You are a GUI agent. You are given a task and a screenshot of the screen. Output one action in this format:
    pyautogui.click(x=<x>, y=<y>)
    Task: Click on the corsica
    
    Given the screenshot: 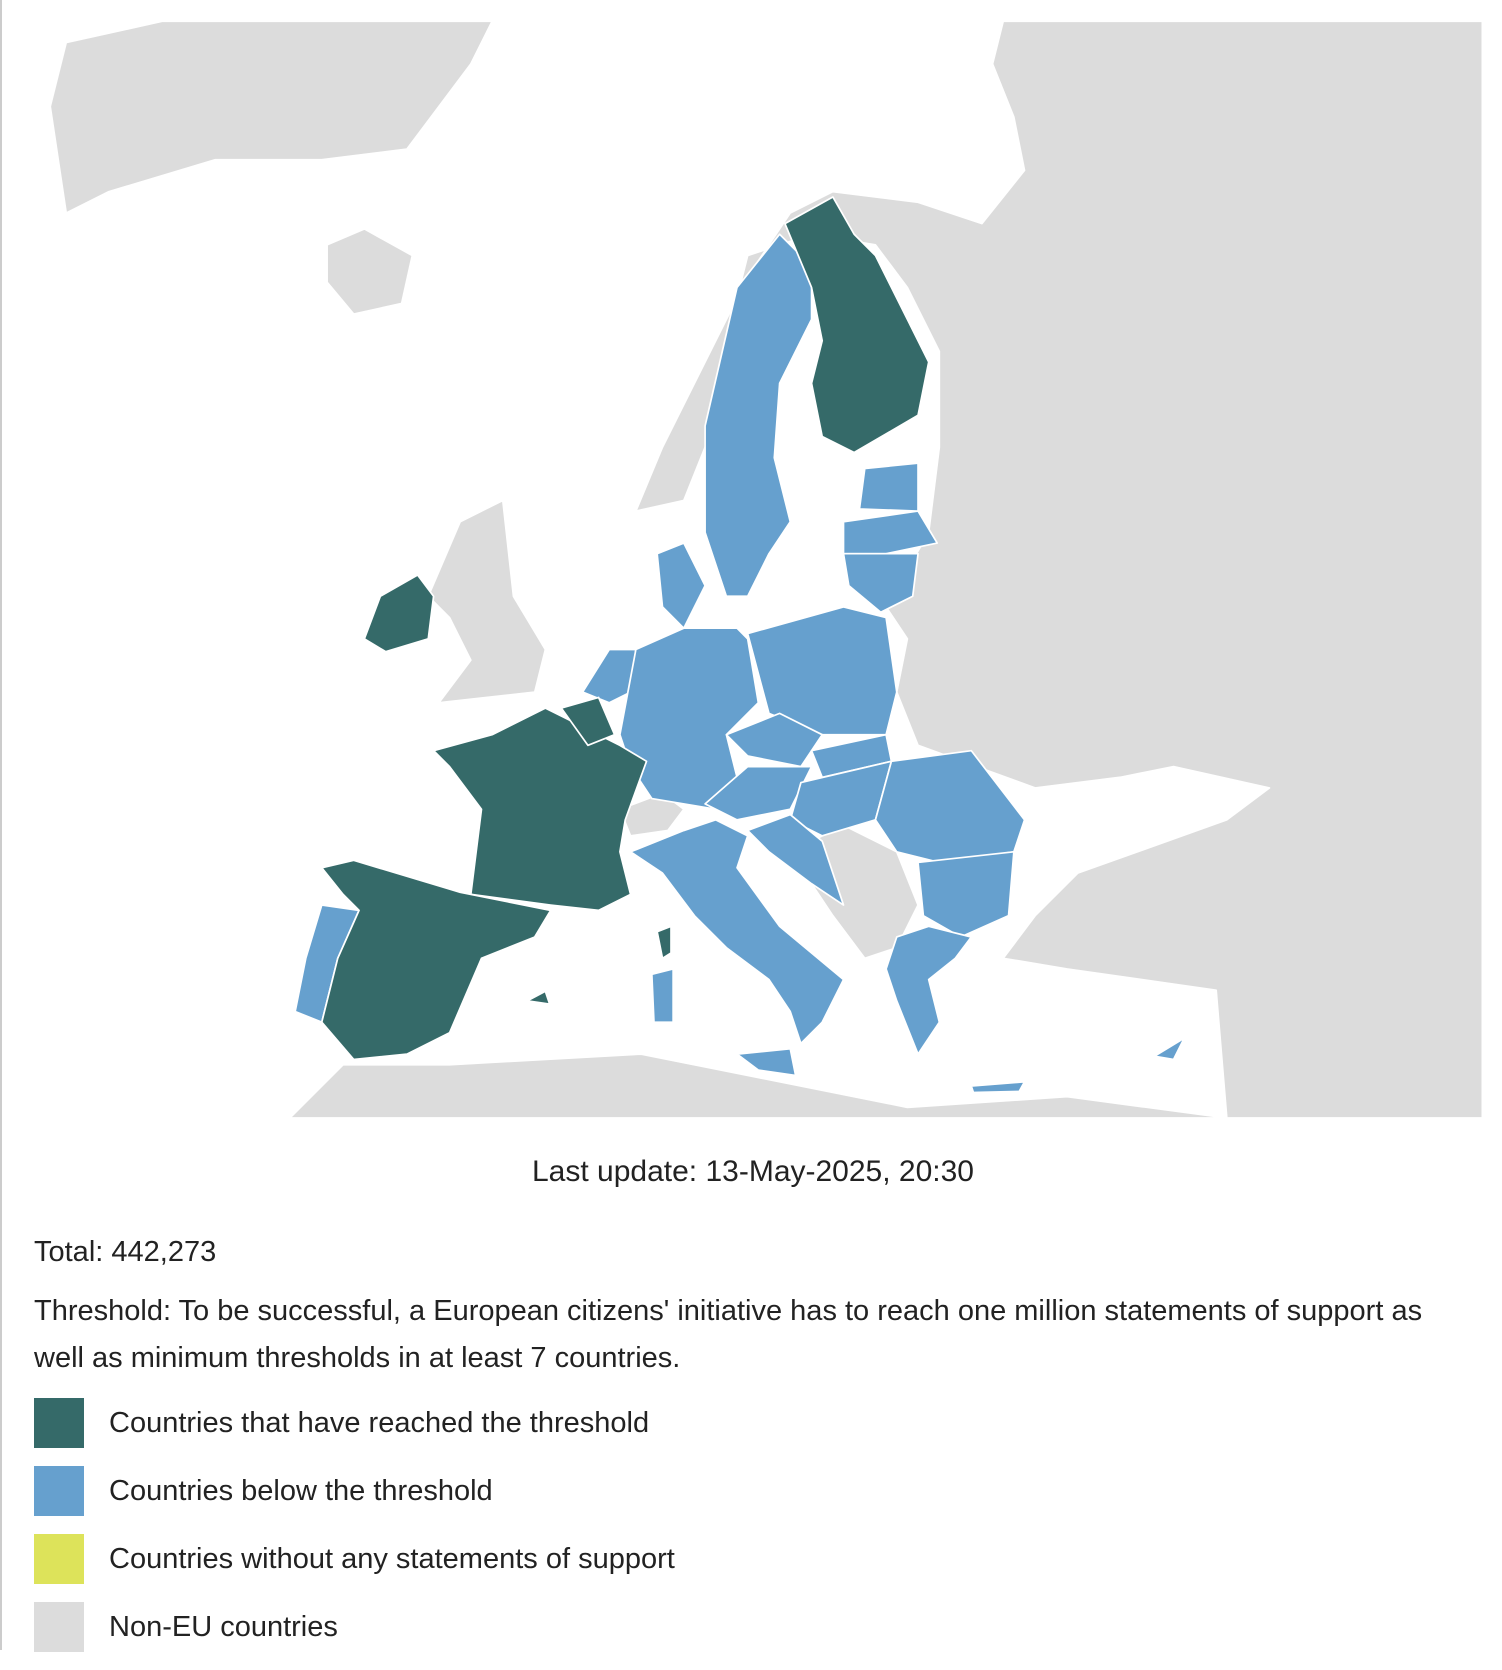 What is the action you would take?
    pyautogui.click(x=664, y=942)
    